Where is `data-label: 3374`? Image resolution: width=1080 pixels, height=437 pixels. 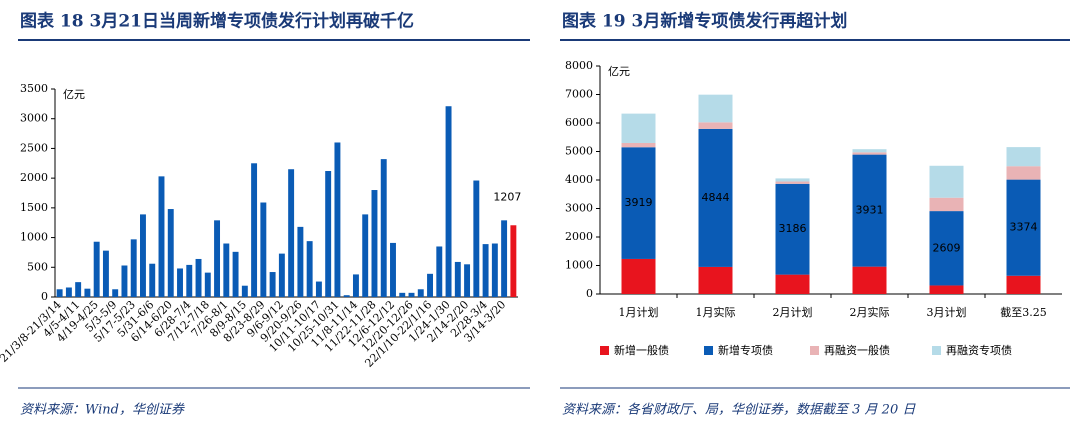 data-label: 3374 is located at coordinates (1024, 227).